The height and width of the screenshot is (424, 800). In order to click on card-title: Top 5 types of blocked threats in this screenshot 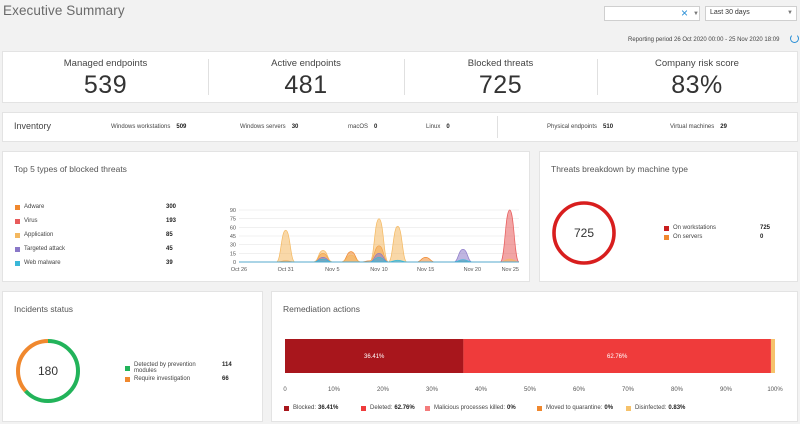, I will do `click(70, 169)`.